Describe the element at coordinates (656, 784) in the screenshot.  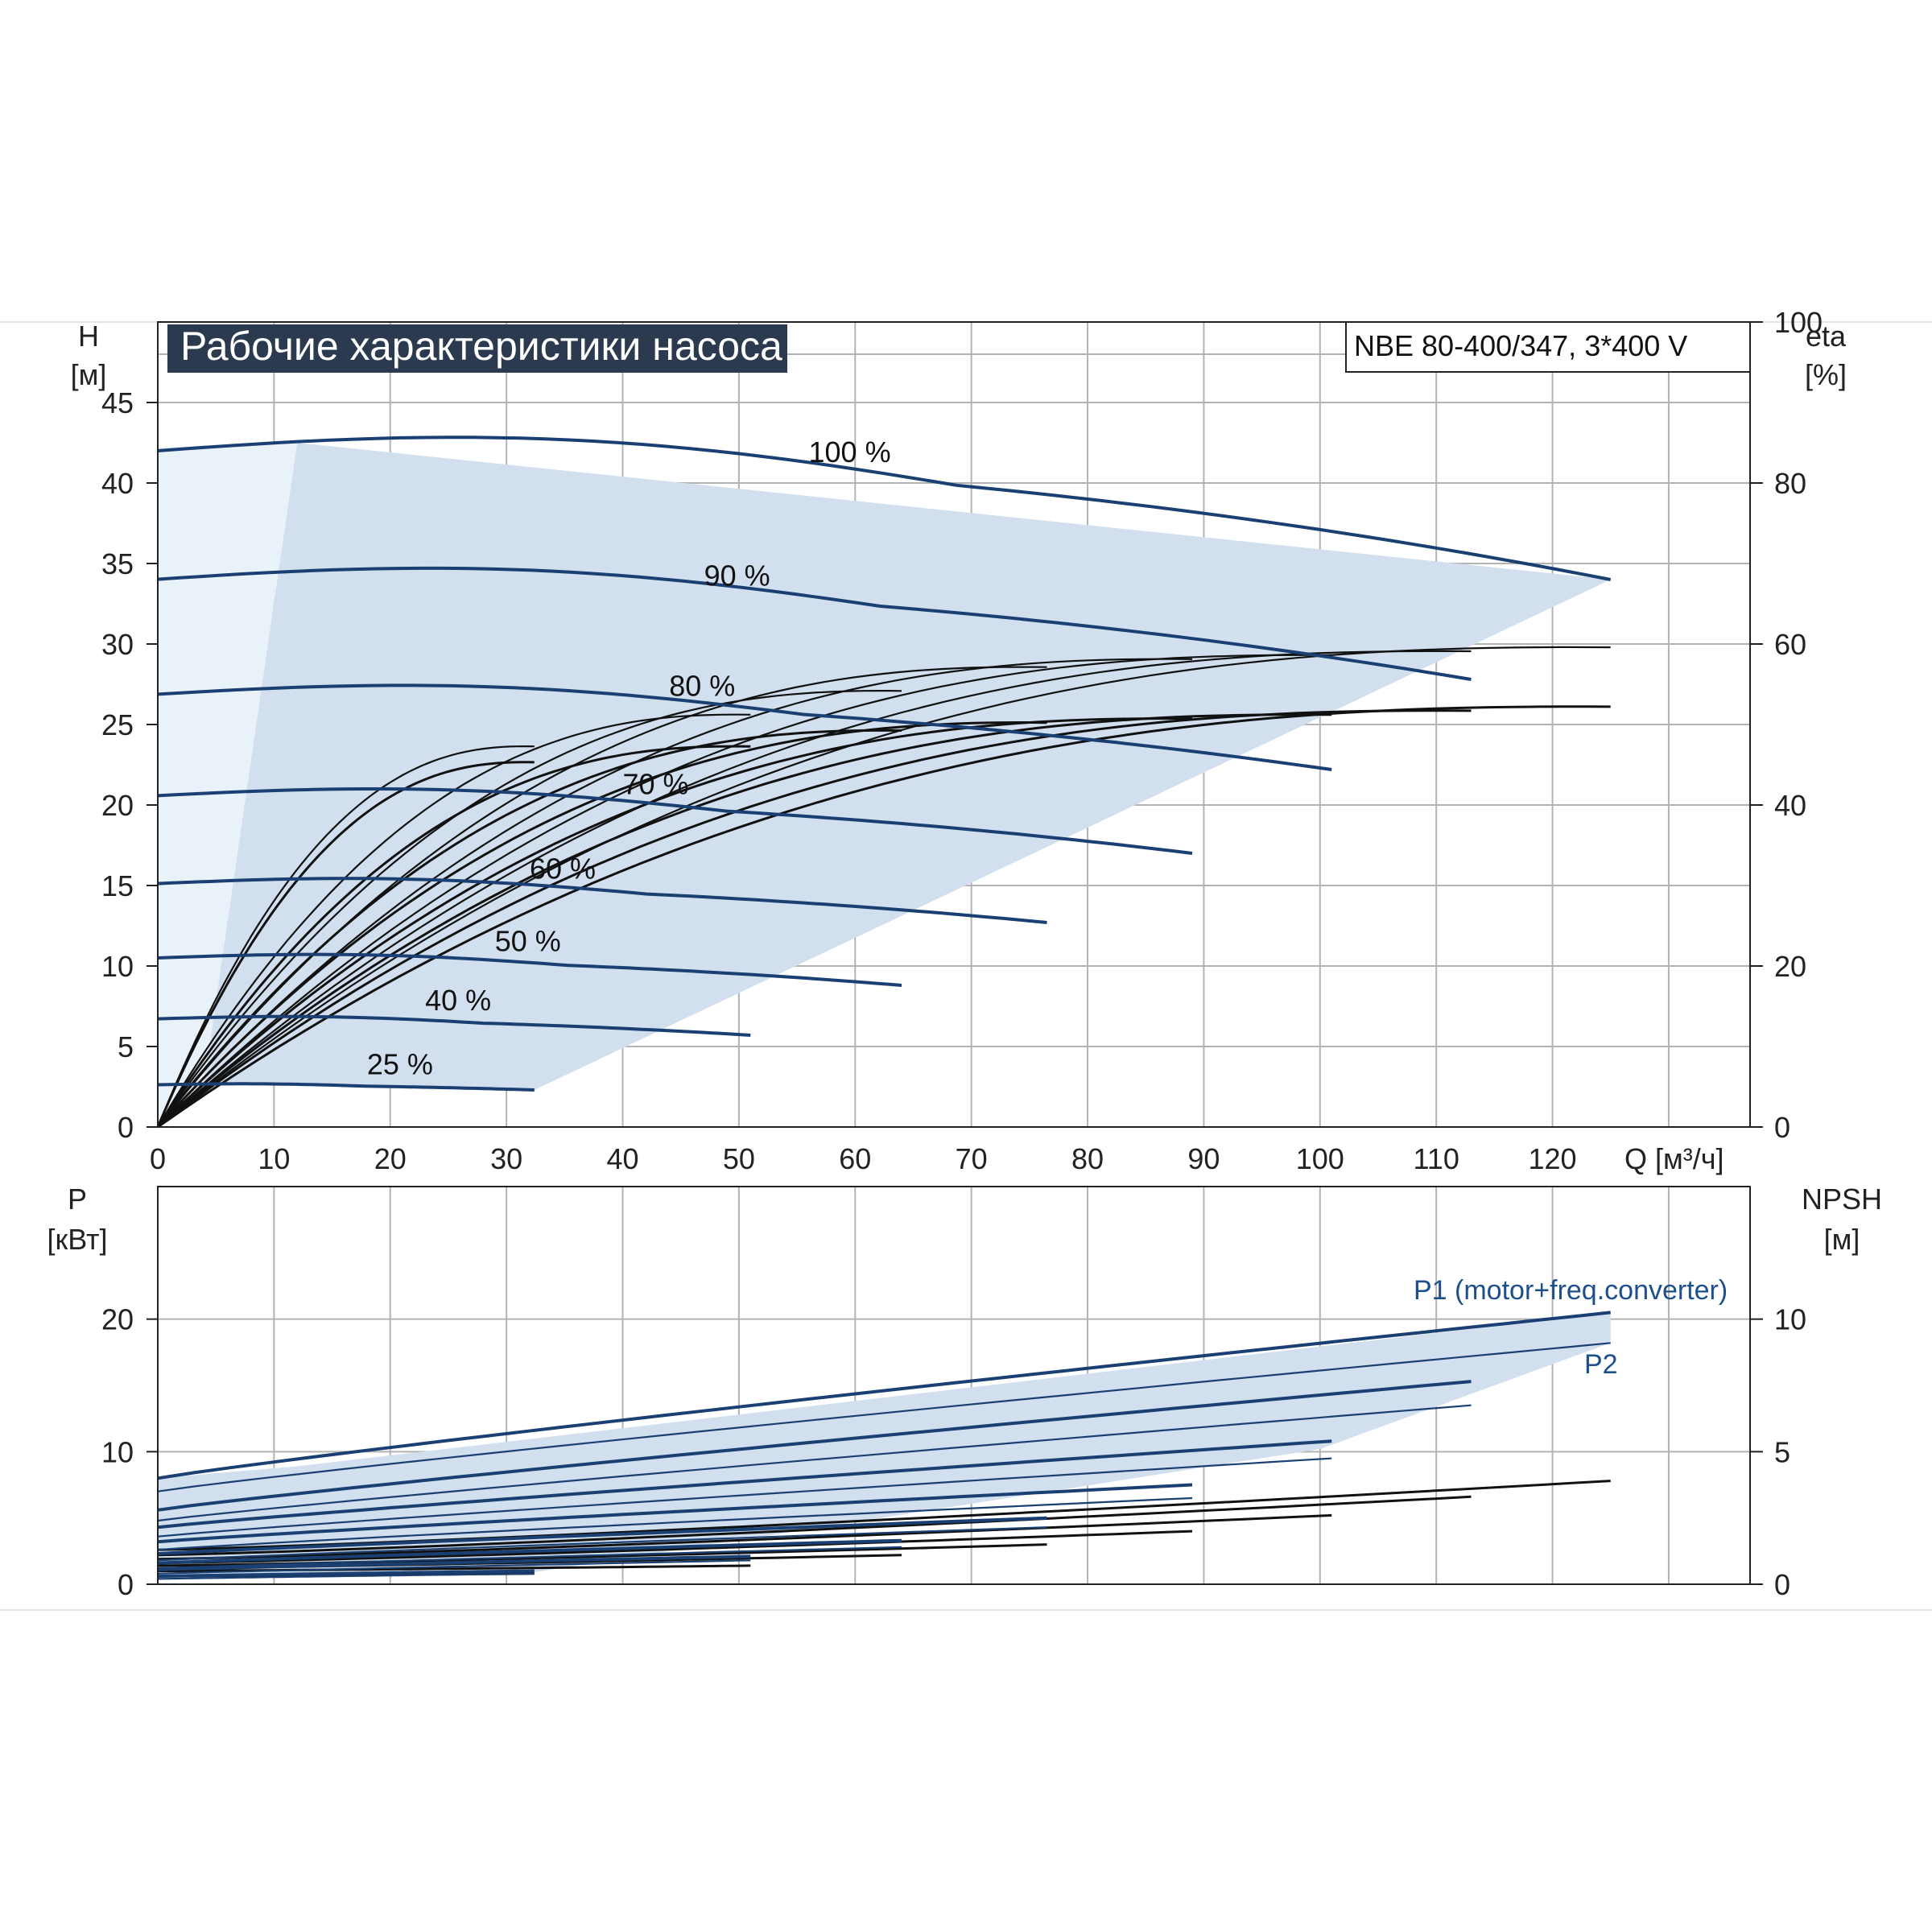
I see `speed-label-3: 70 %` at that location.